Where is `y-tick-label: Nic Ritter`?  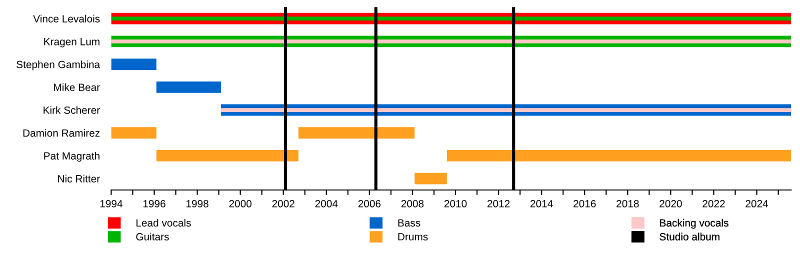 y-tick-label: Nic Ritter is located at coordinates (79, 178).